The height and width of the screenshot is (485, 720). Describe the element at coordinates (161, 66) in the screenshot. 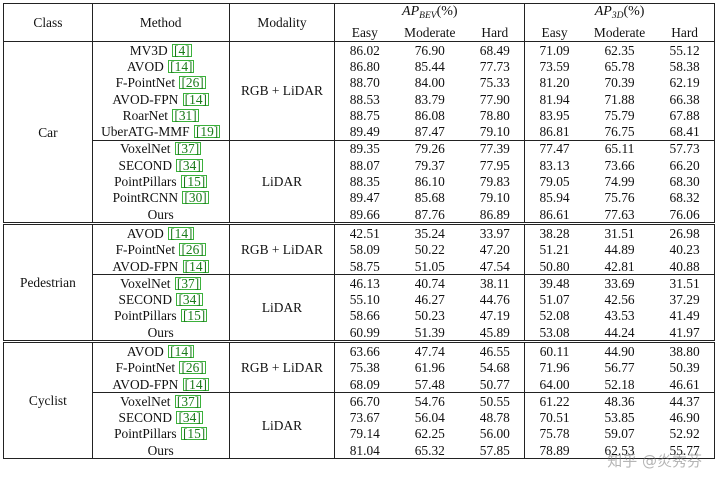

I see `method-cell: AVOD [14]` at that location.